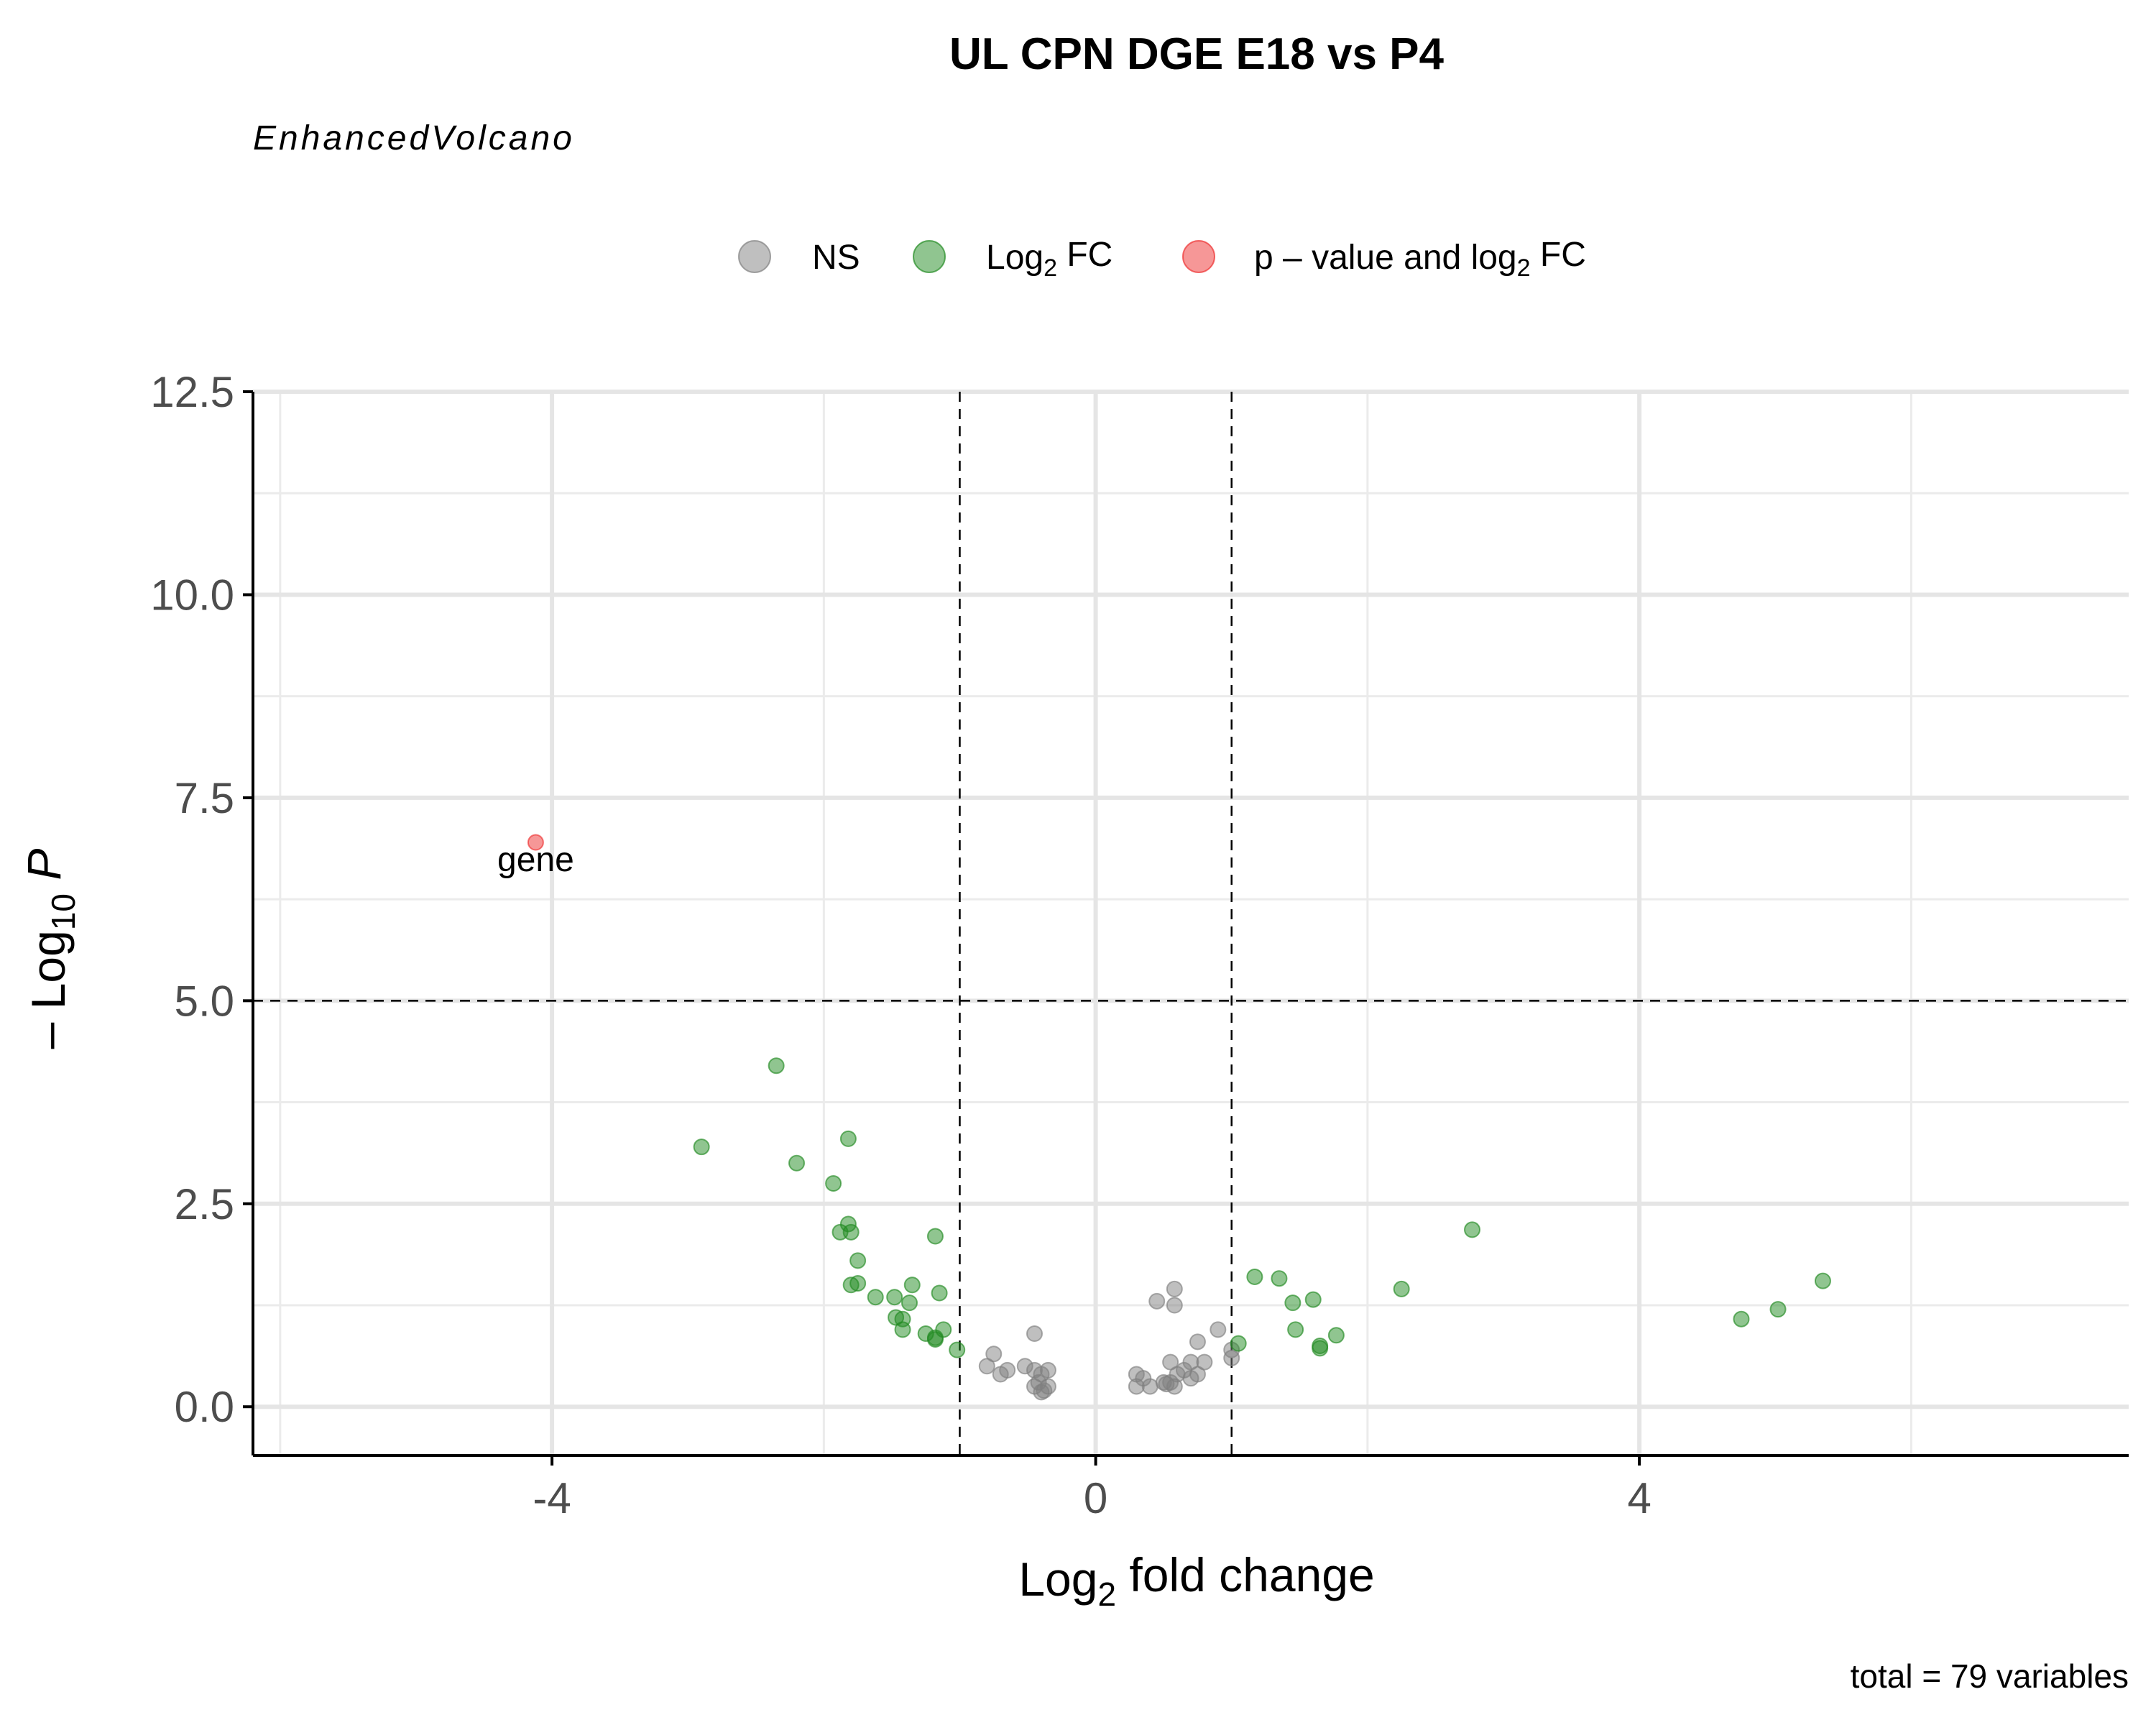 This screenshot has height=1725, width=2156. I want to click on legend-key-fc, so click(930, 256).